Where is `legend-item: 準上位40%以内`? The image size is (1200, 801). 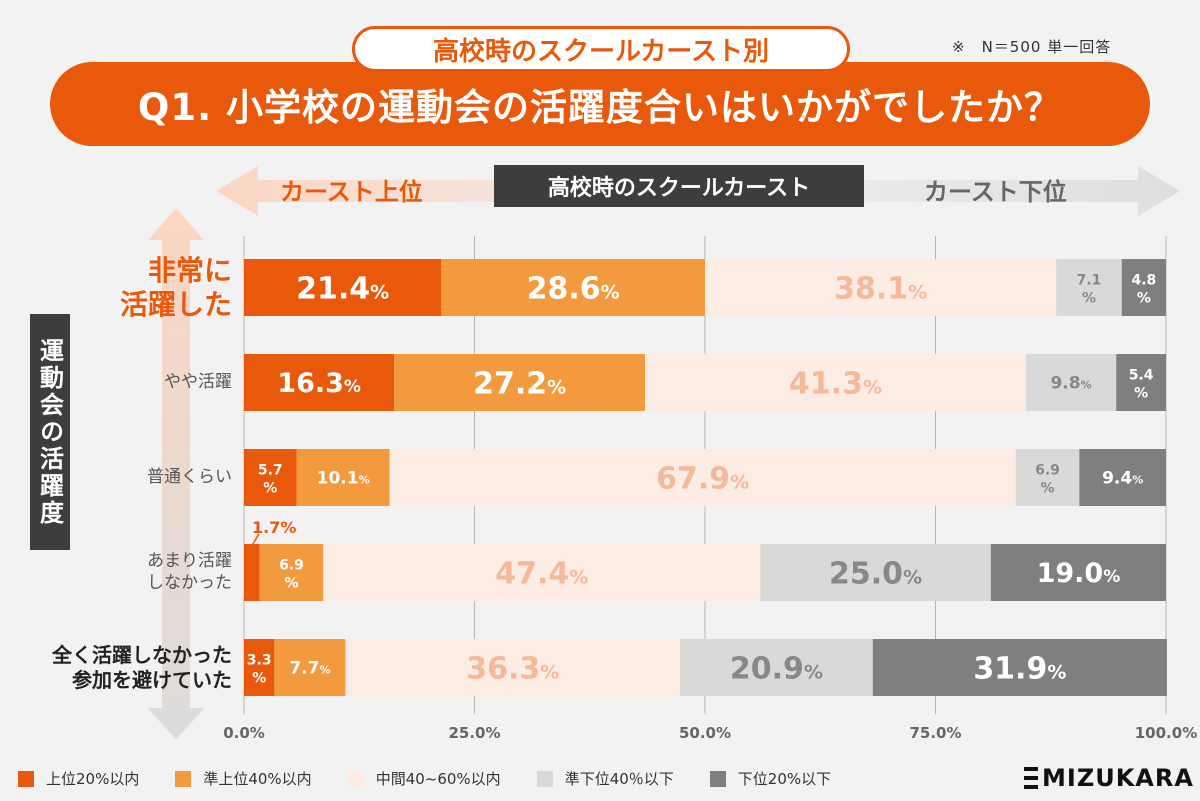 legend-item: 準上位40%以内 is located at coordinates (243, 778).